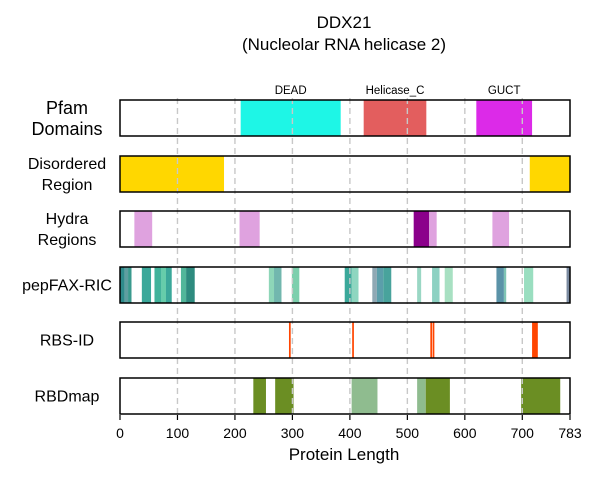 The height and width of the screenshot is (480, 600). Describe the element at coordinates (67, 185) in the screenshot. I see `row-label: Region` at that location.